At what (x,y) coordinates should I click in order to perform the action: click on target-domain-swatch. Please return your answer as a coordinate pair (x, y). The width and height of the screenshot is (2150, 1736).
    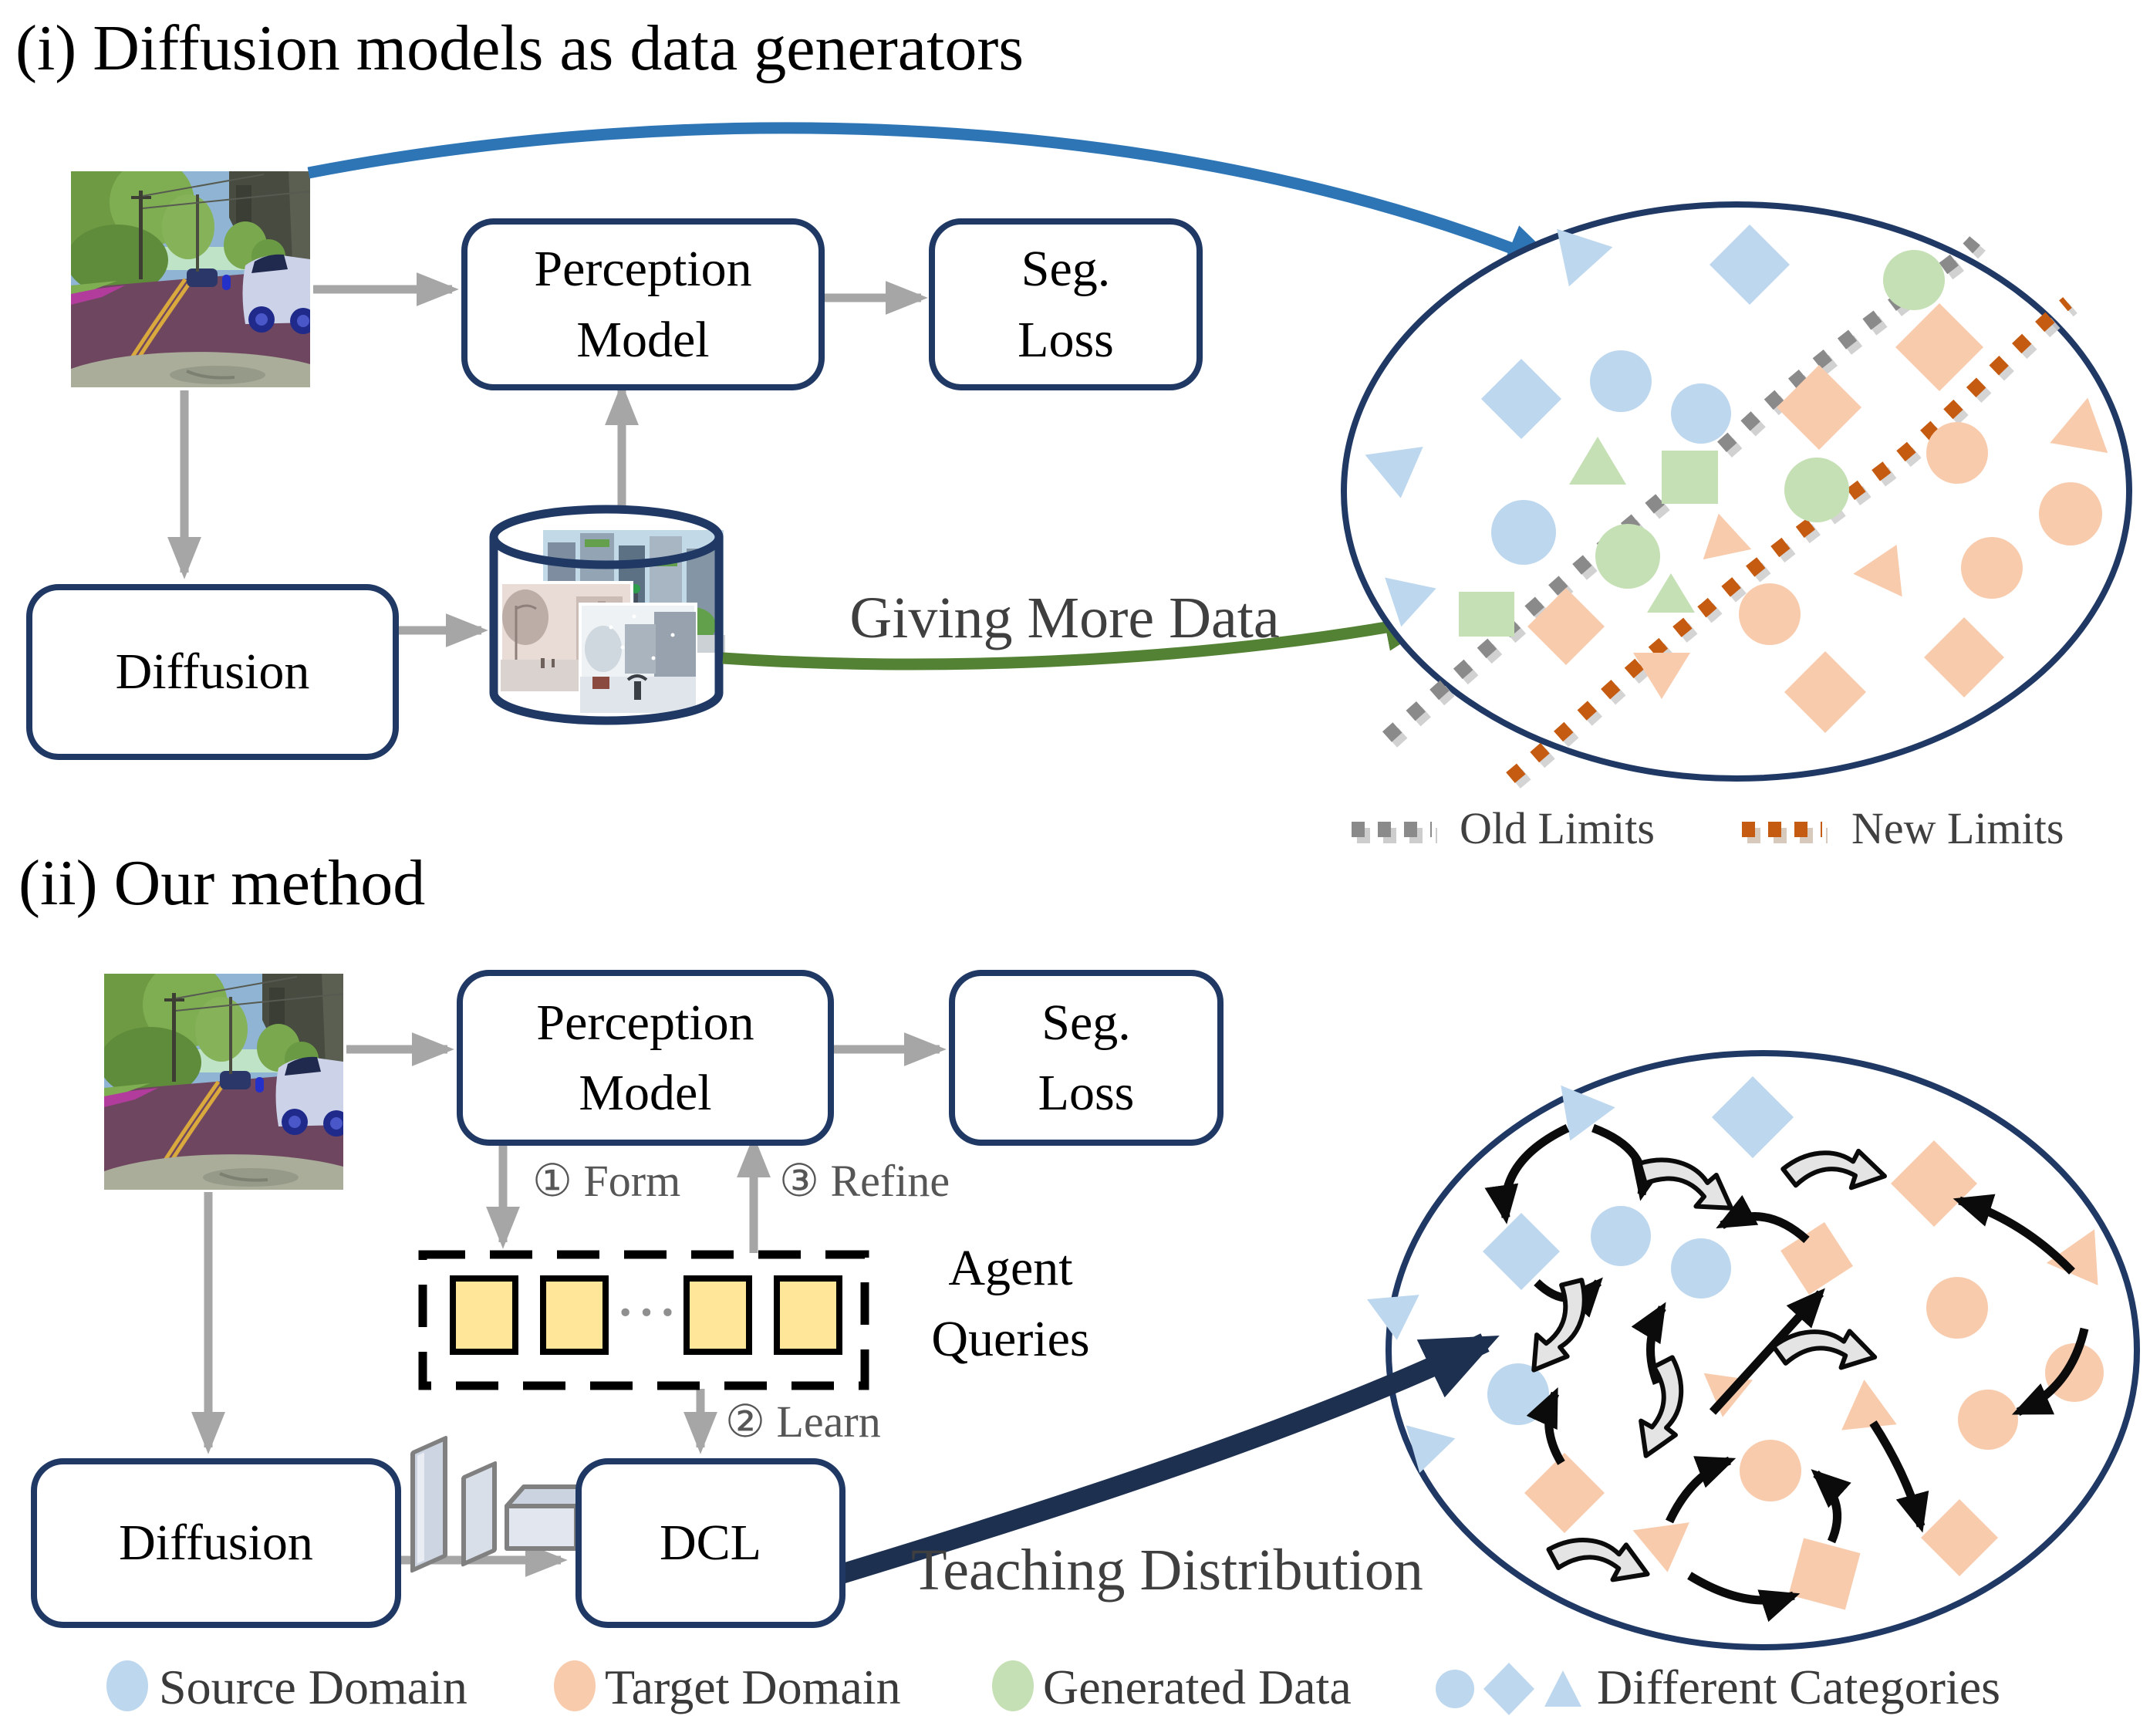
    Looking at the image, I should click on (575, 1685).